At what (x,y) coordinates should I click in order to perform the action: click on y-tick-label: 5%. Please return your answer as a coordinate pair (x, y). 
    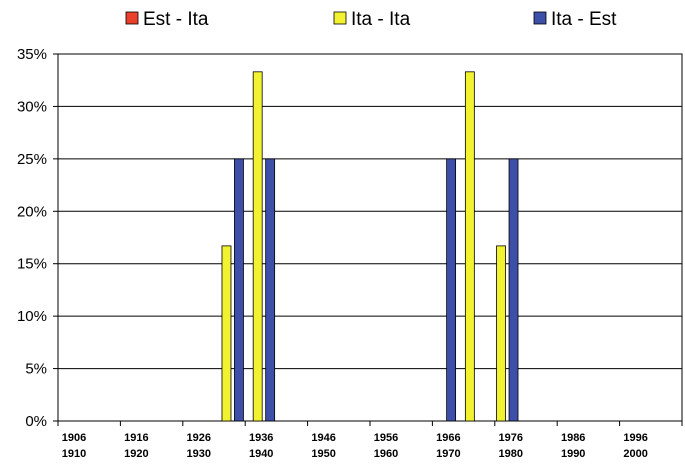
    Looking at the image, I should click on (36, 369).